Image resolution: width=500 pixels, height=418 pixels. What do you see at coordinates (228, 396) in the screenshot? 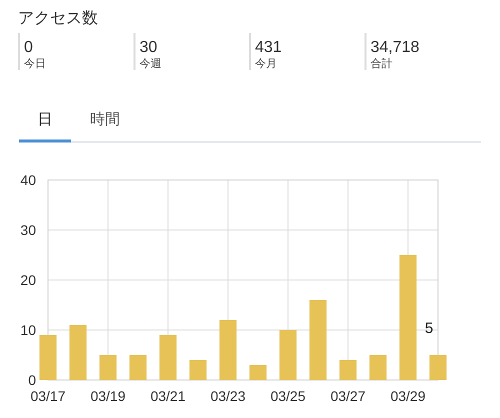
I see `x-tick-label: 03/23` at bounding box center [228, 396].